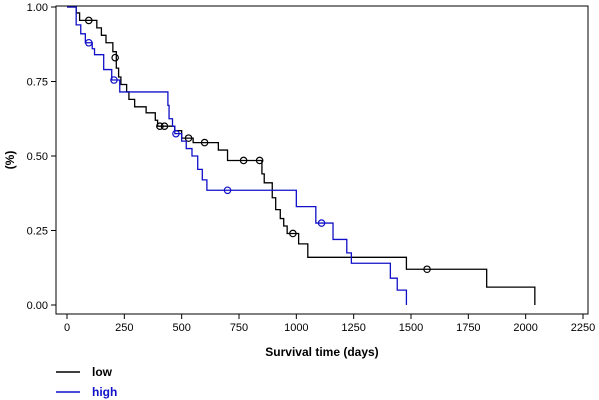 This screenshot has width=599, height=400. Describe the element at coordinates (124, 328) in the screenshot. I see `x-tick-label: 250` at that location.